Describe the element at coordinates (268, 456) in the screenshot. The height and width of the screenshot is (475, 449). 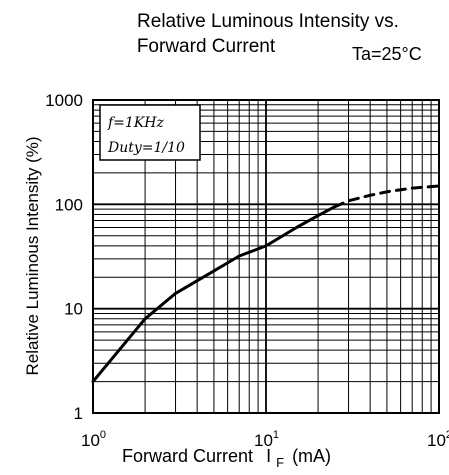
I see `x-axis-label-symbol: I` at that location.